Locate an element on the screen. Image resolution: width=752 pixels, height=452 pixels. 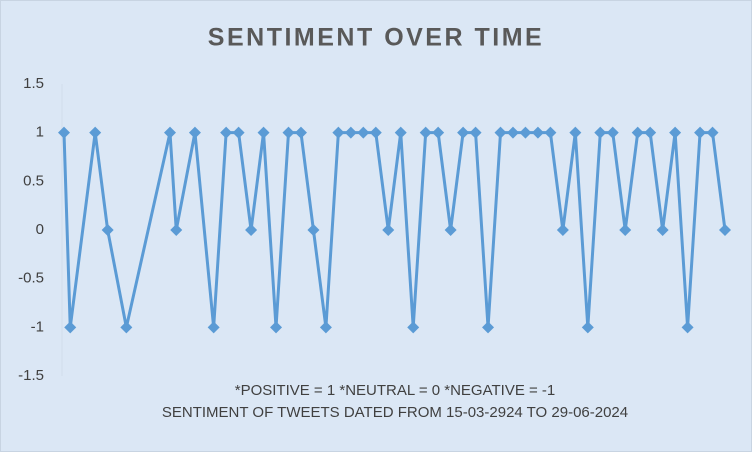
y-tick-label: -0.5 is located at coordinates (31, 278).